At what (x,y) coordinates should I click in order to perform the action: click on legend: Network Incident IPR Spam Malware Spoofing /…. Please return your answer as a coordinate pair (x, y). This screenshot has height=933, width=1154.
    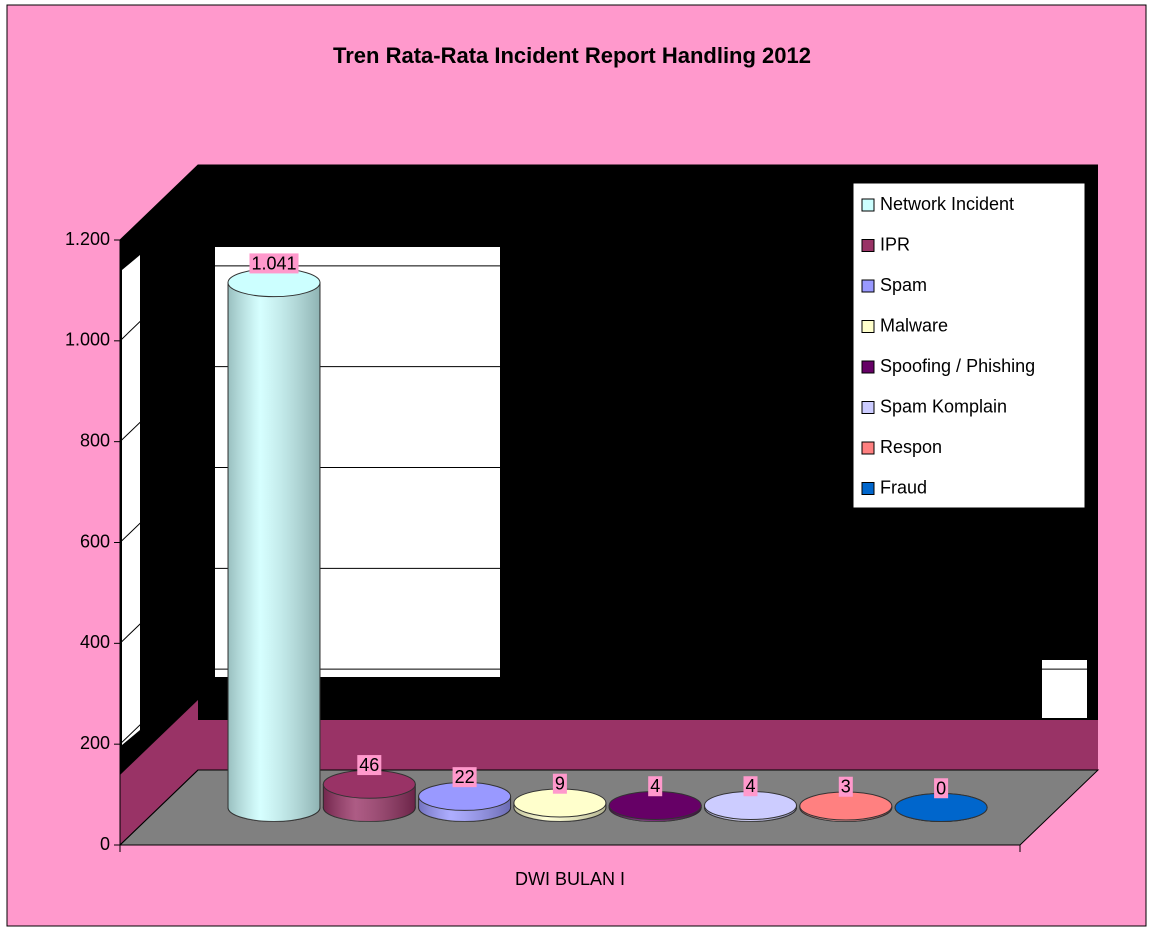
    Looking at the image, I should click on (969, 345).